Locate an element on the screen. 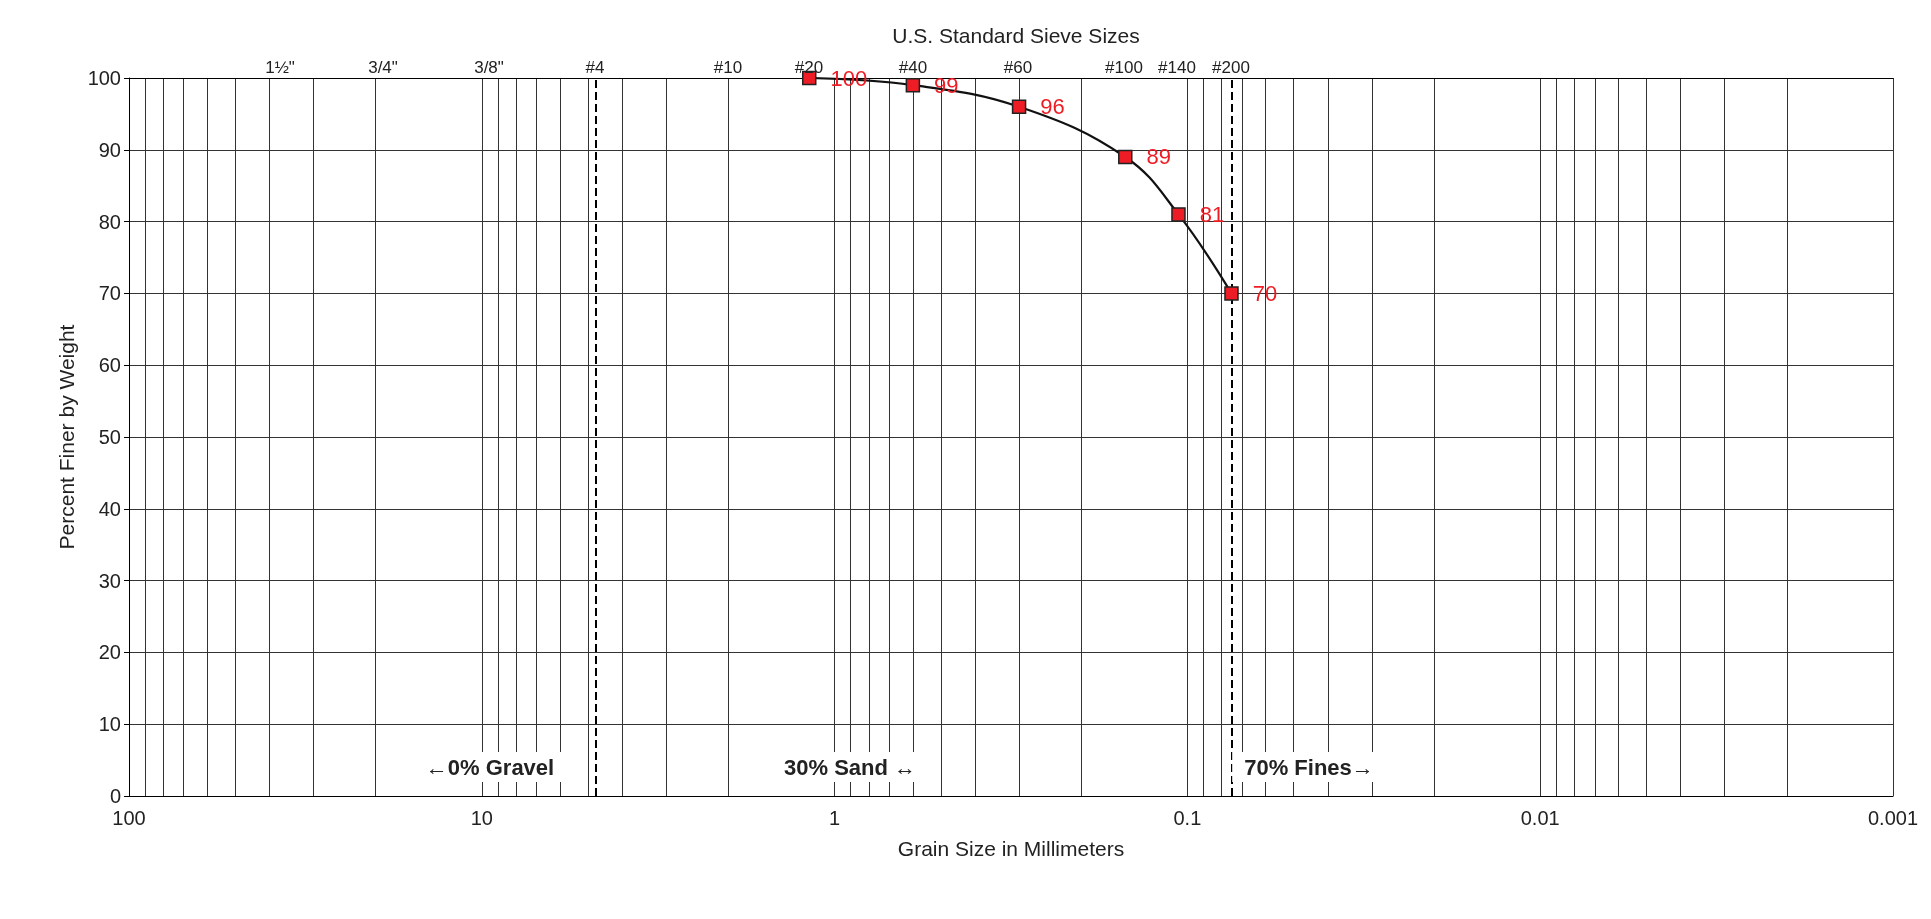 The width and height of the screenshot is (1931, 919). text: 3/4" is located at coordinates (383, 67).